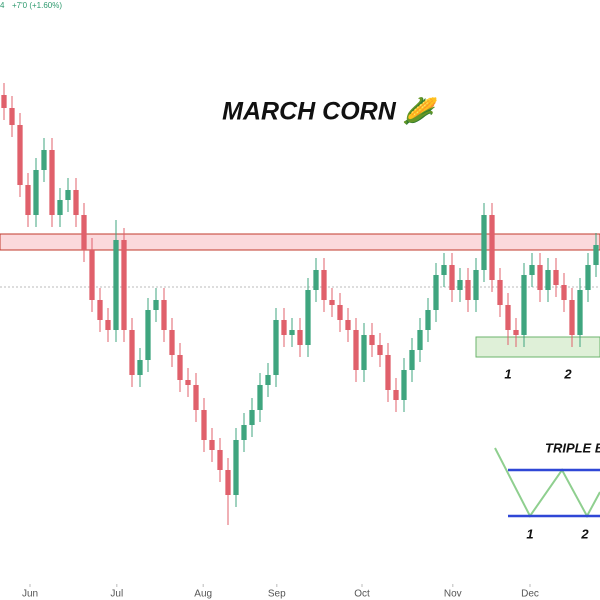  Describe the element at coordinates (116, 594) in the screenshot. I see `x-tick-label: Jul` at that location.